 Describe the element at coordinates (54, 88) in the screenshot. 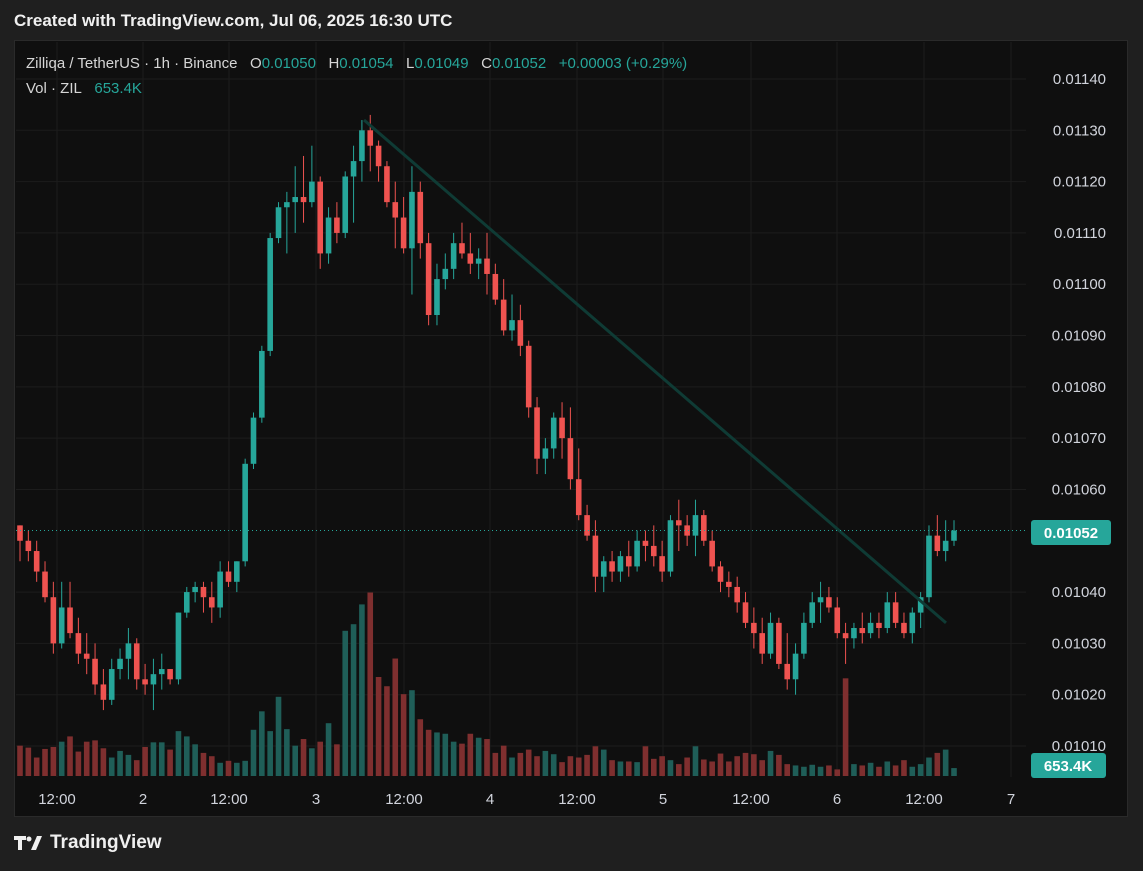

I see `volume-label: Vol · ZIL` at that location.